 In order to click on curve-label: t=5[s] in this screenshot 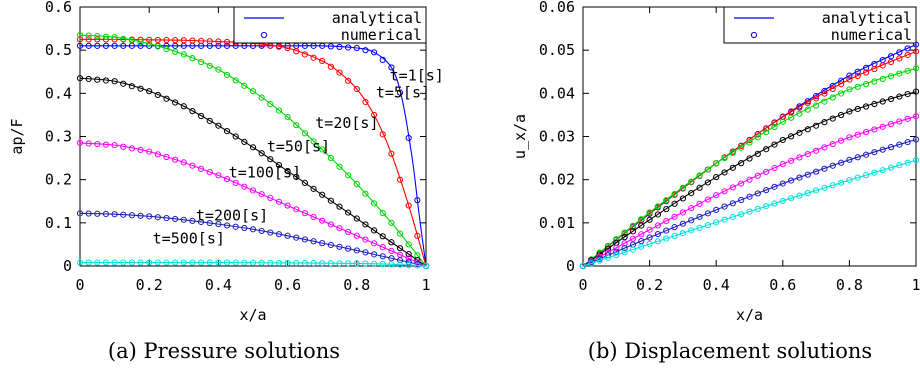, I will do `click(403, 93)`.